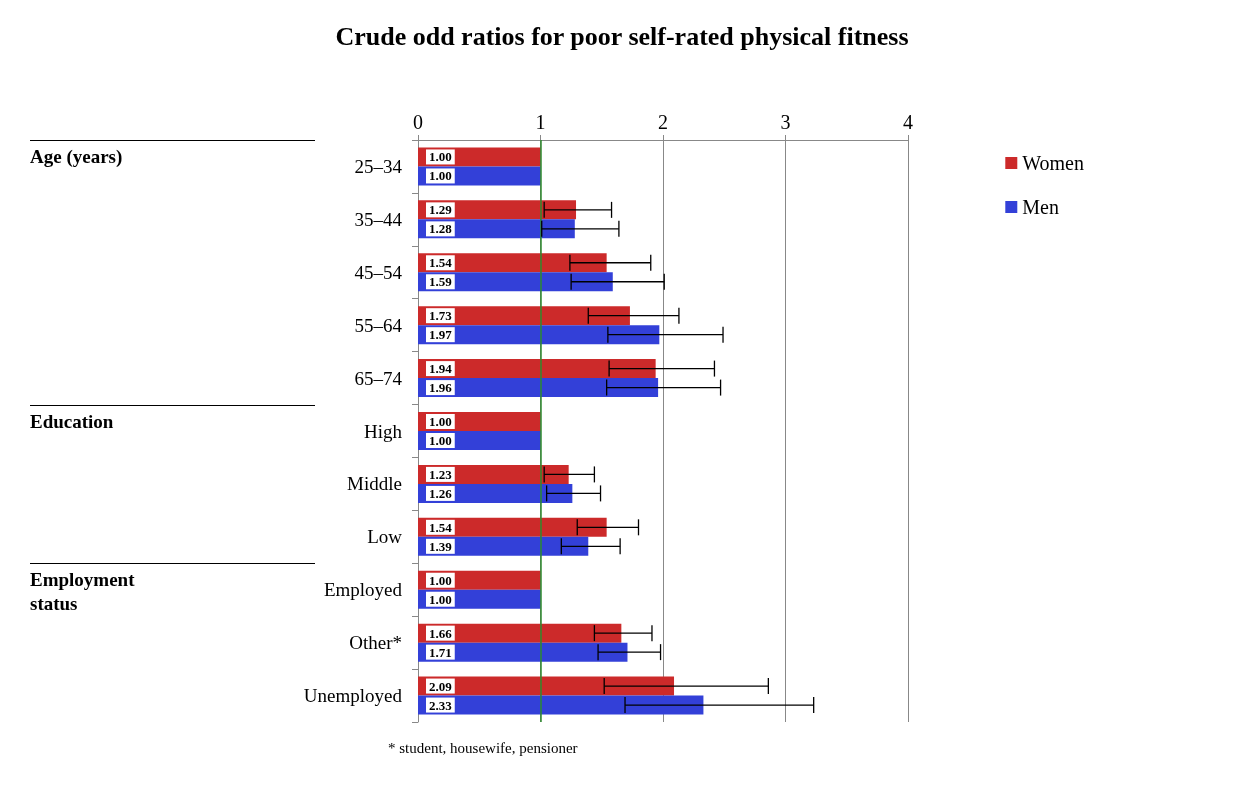 Image resolution: width=1244 pixels, height=785 pixels. What do you see at coordinates (441, 335) in the screenshot?
I see `data-label: 1.97` at bounding box center [441, 335].